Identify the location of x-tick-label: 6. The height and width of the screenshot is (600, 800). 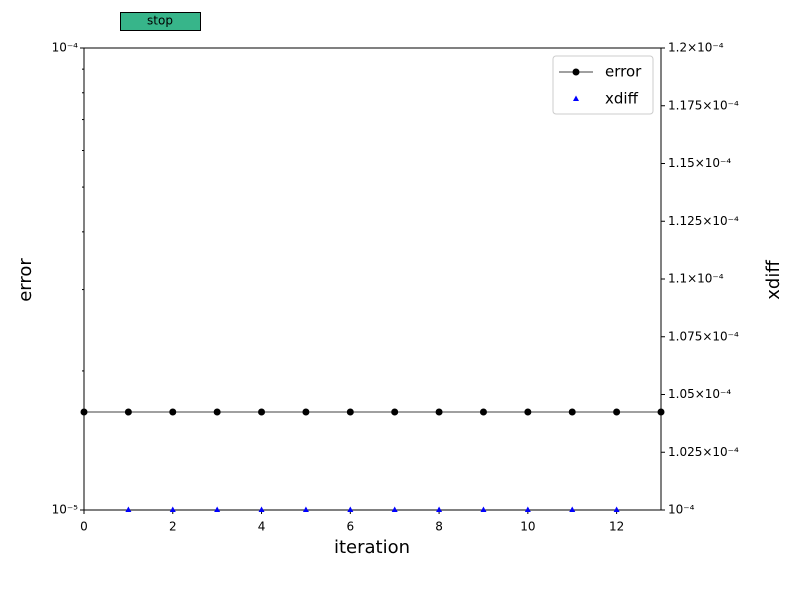
(350, 527).